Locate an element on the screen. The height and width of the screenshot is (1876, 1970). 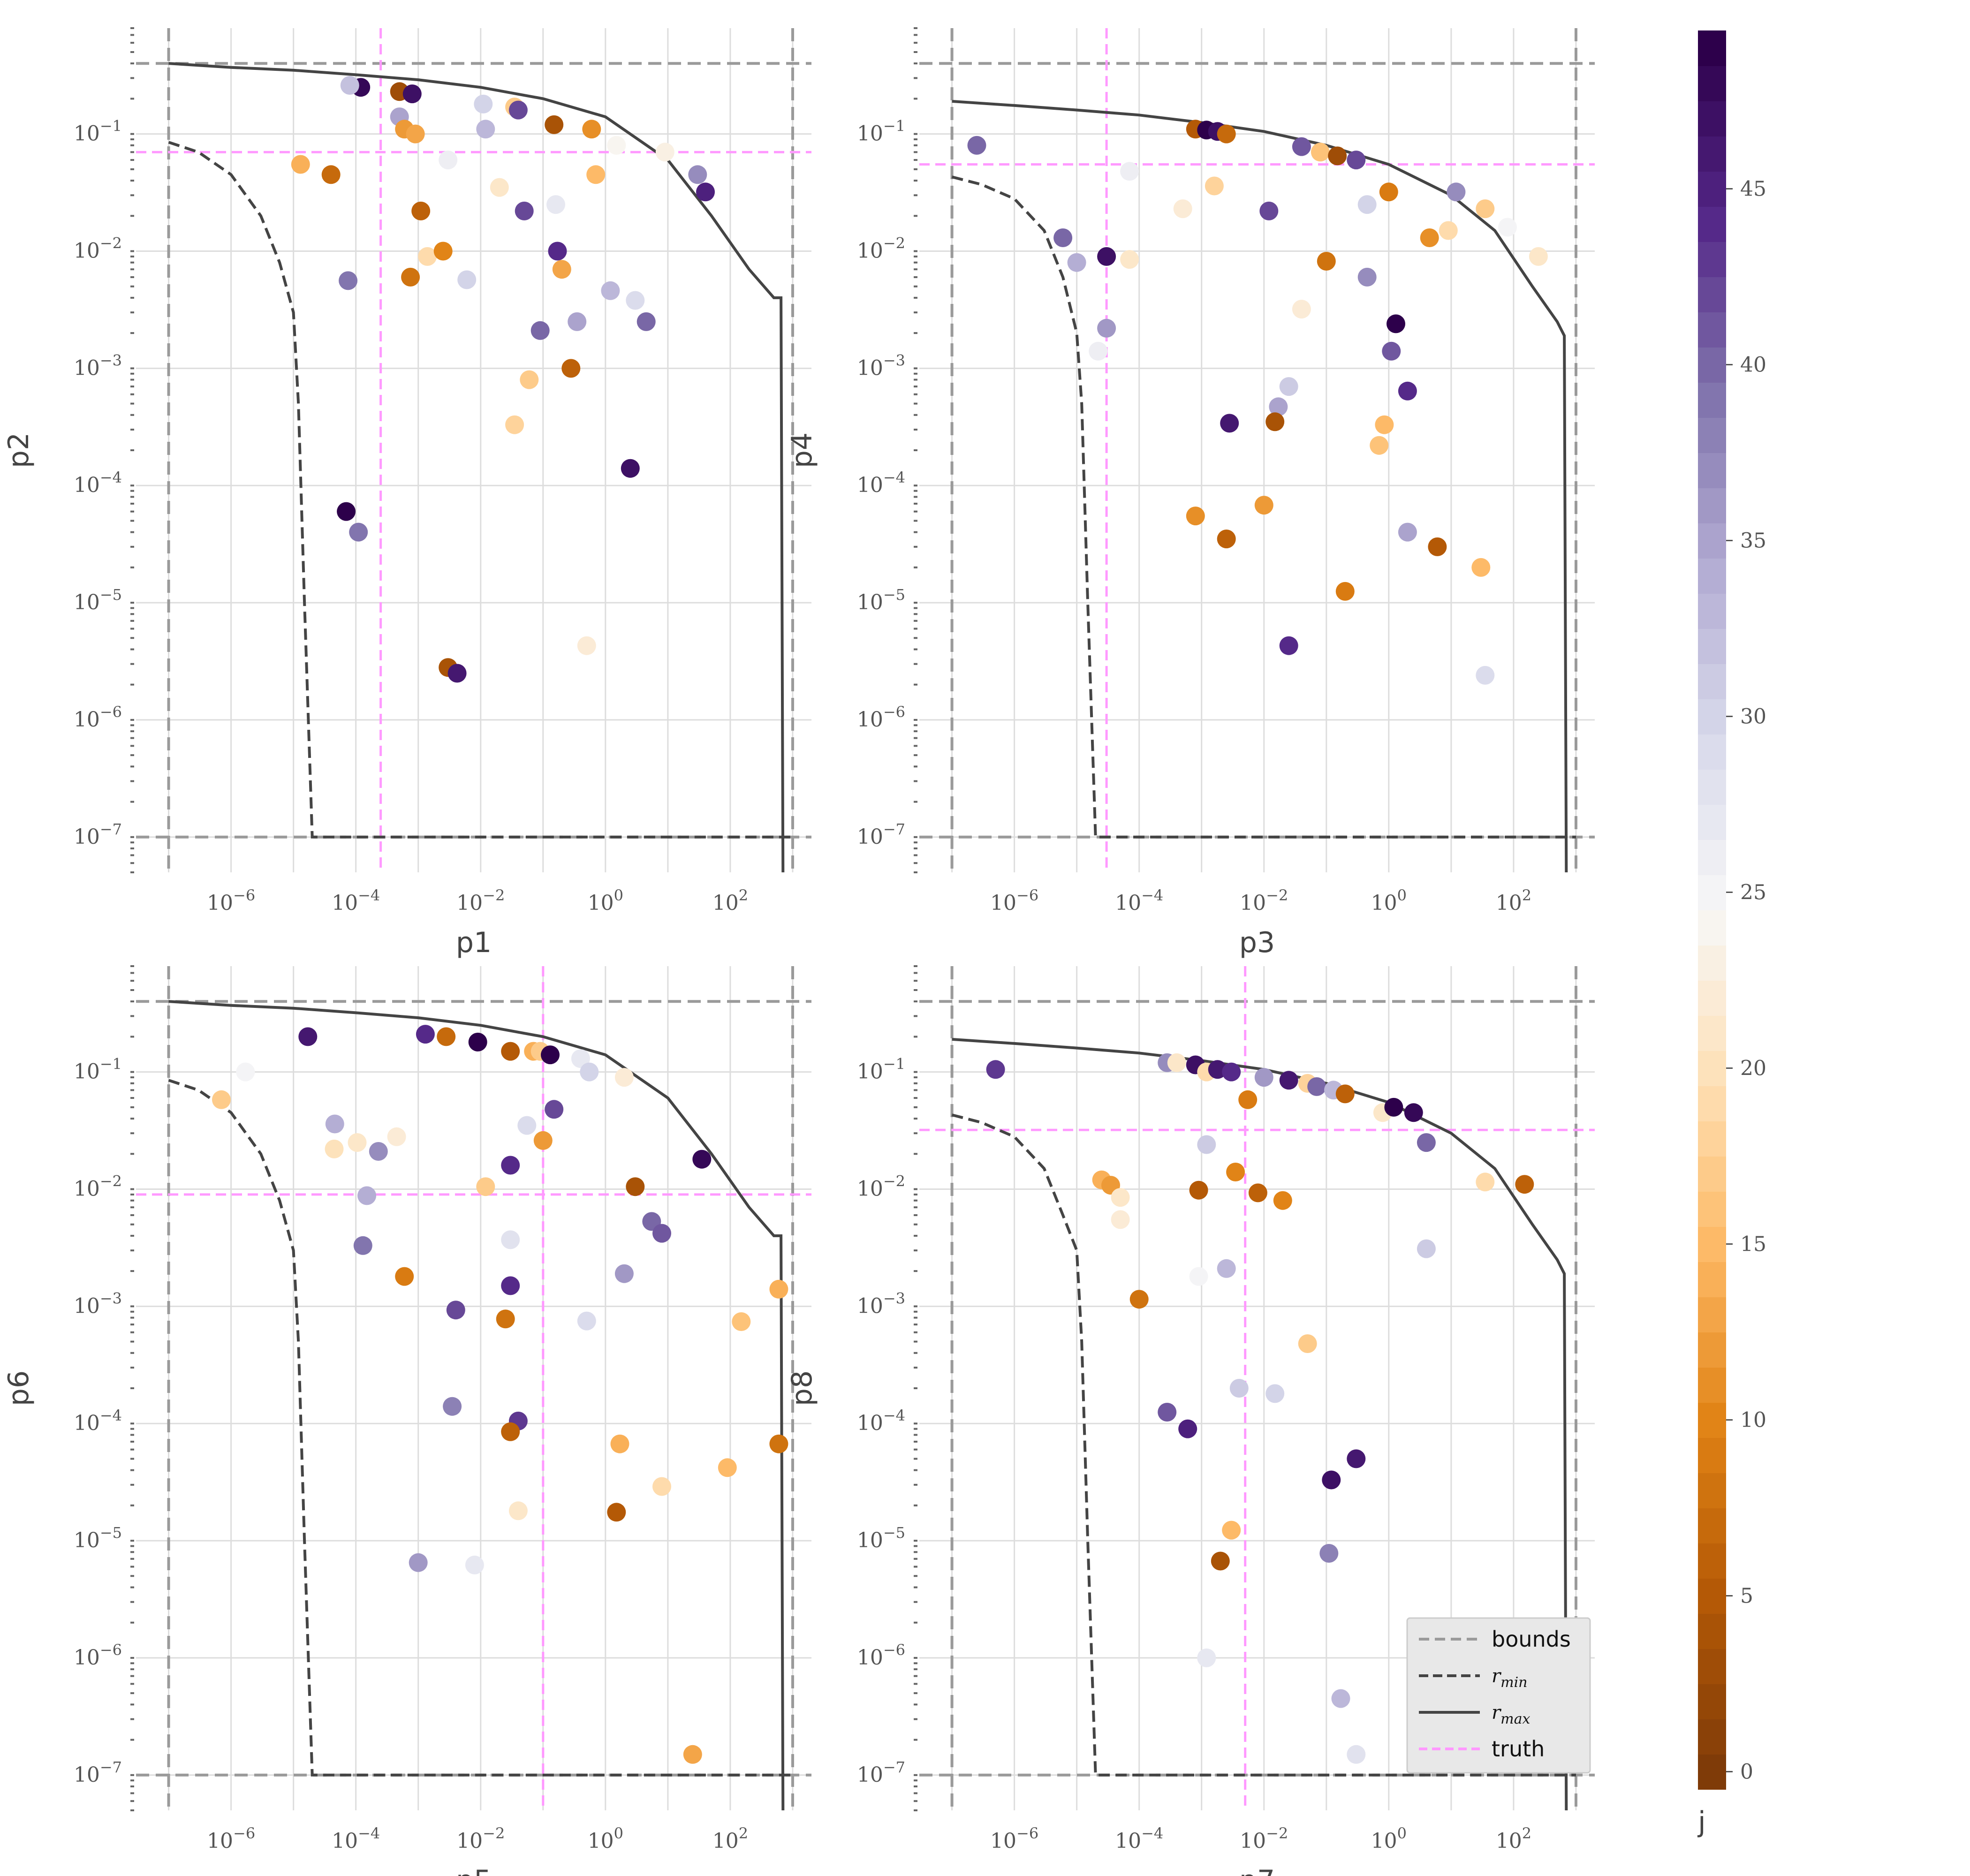
y-tick-label: 10⁻² is located at coordinates (881, 1186).